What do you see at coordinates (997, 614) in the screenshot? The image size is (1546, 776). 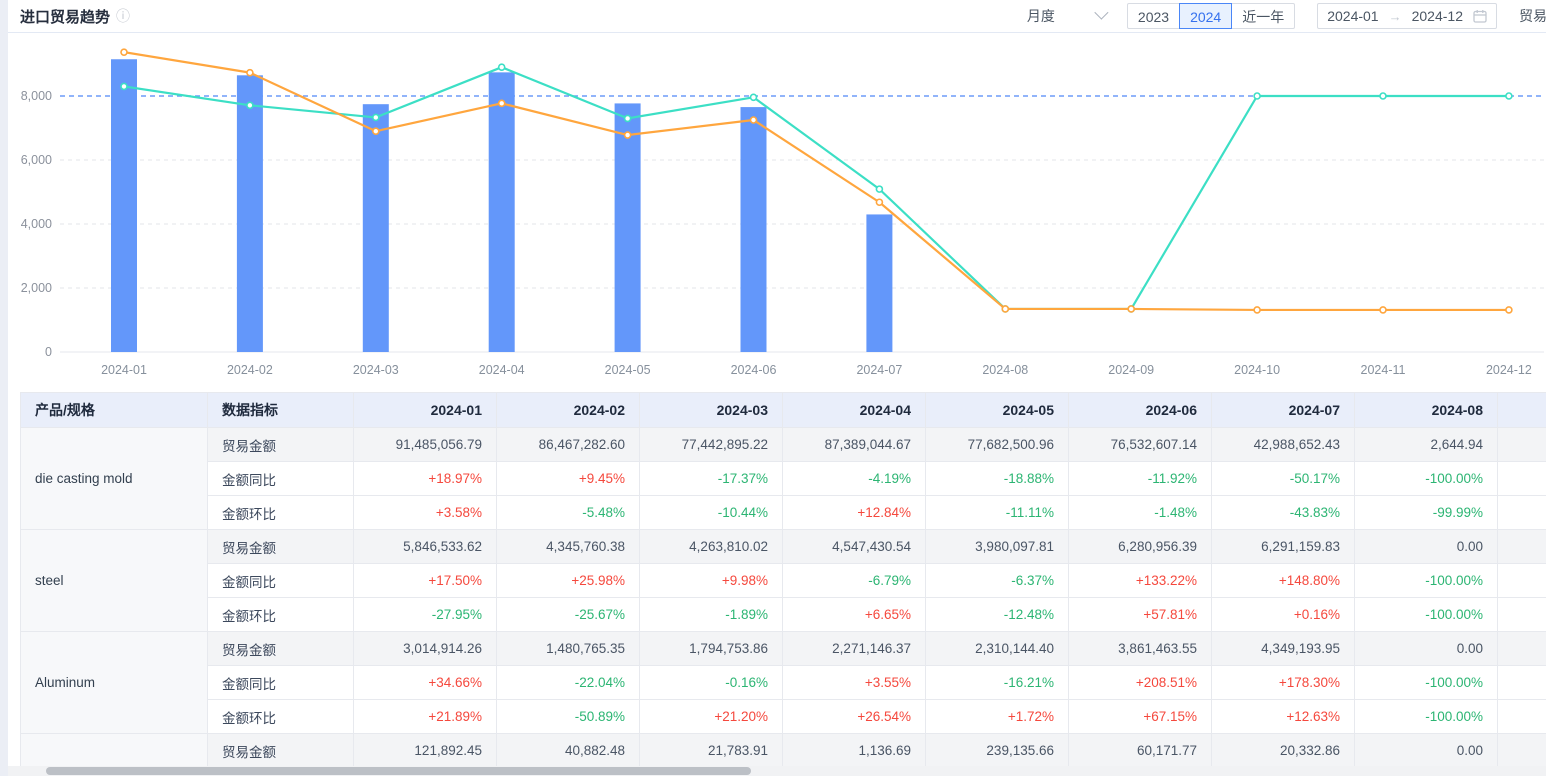 I see `value-cell: -12.48%` at bounding box center [997, 614].